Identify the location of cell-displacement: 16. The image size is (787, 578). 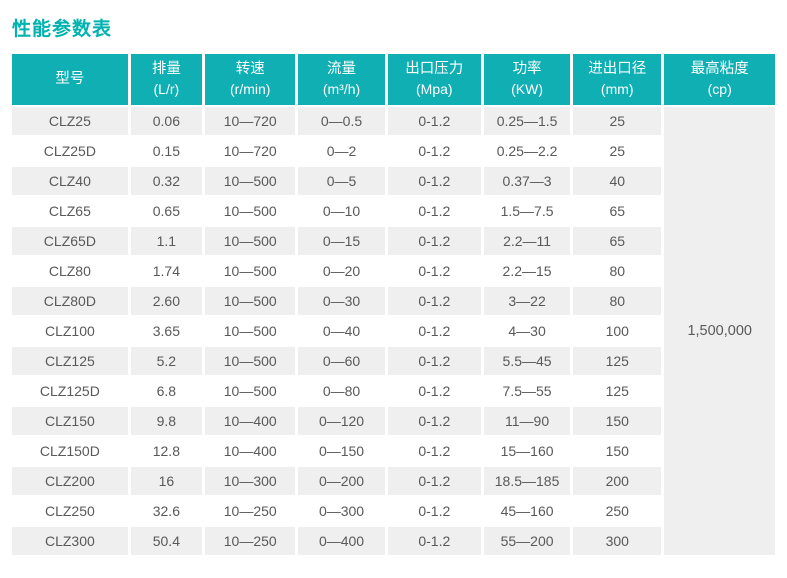
(166, 481).